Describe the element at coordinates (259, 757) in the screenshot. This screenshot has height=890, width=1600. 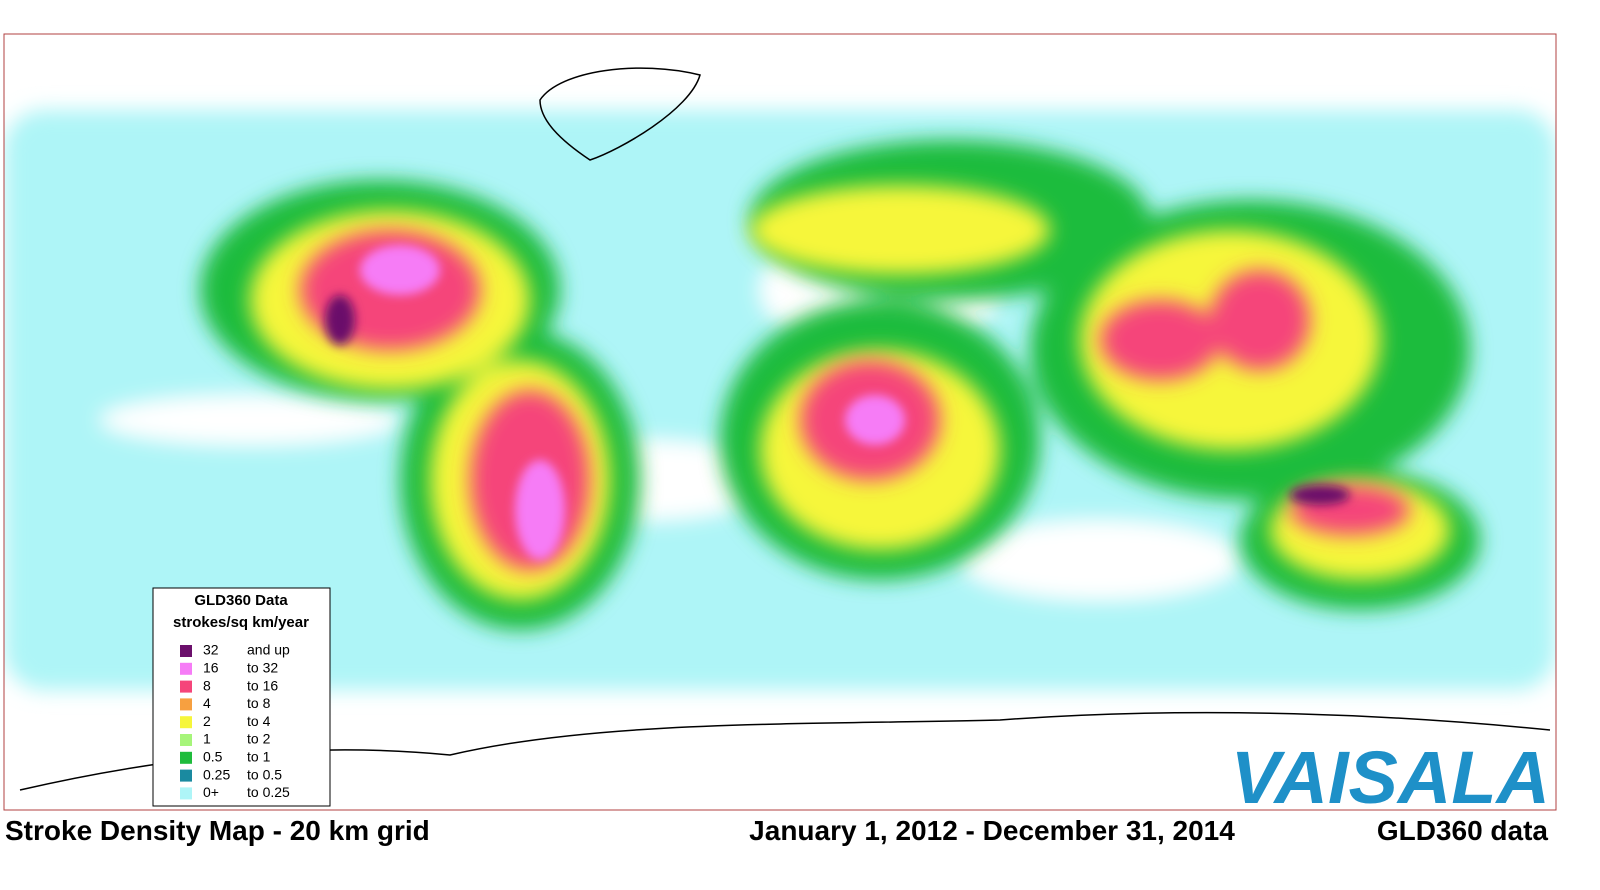
I see `legend-to: to 1` at that location.